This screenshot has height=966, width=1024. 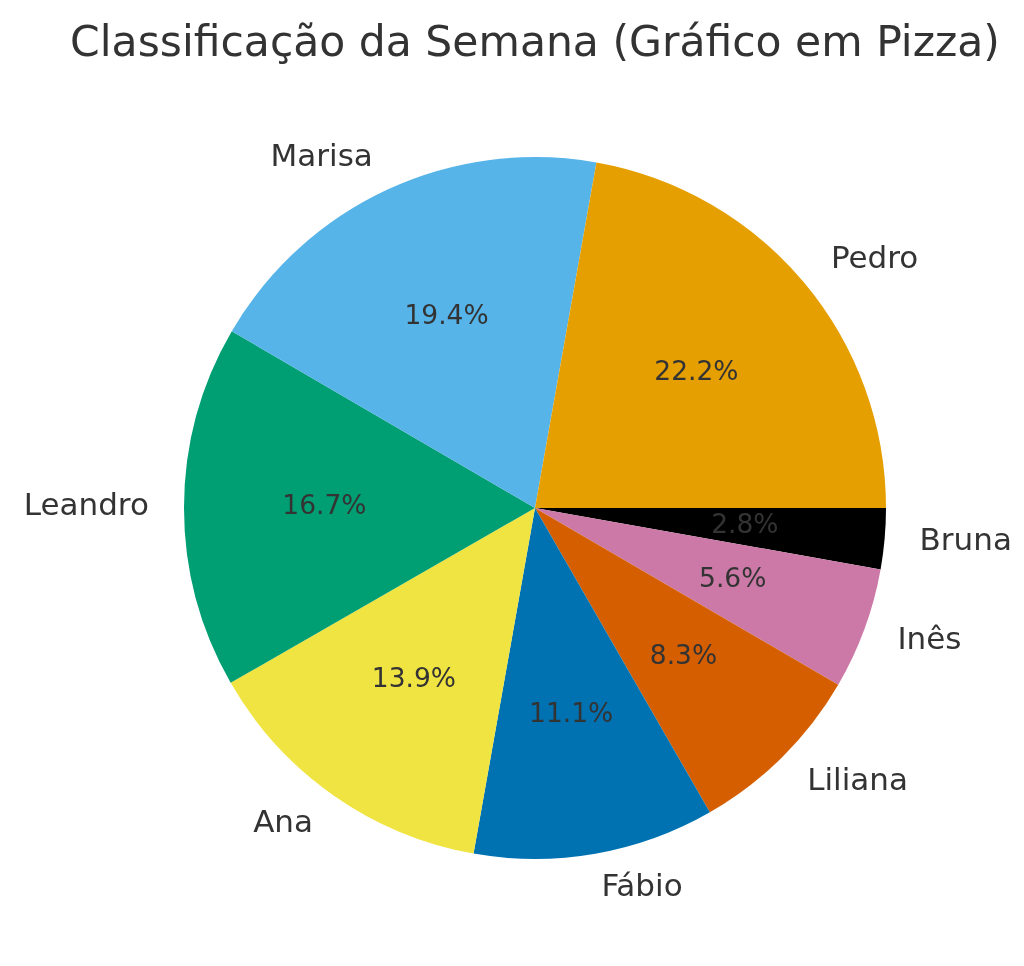 What do you see at coordinates (321, 154) in the screenshot?
I see `slice-label: Marisa` at bounding box center [321, 154].